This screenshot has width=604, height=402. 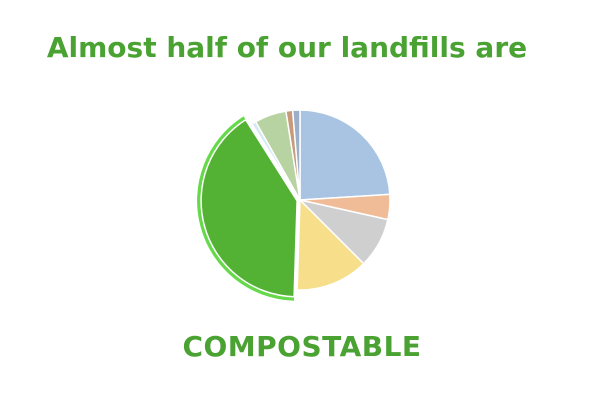 What do you see at coordinates (287, 47) in the screenshot?
I see `headline: Almost half of our landfills are` at bounding box center [287, 47].